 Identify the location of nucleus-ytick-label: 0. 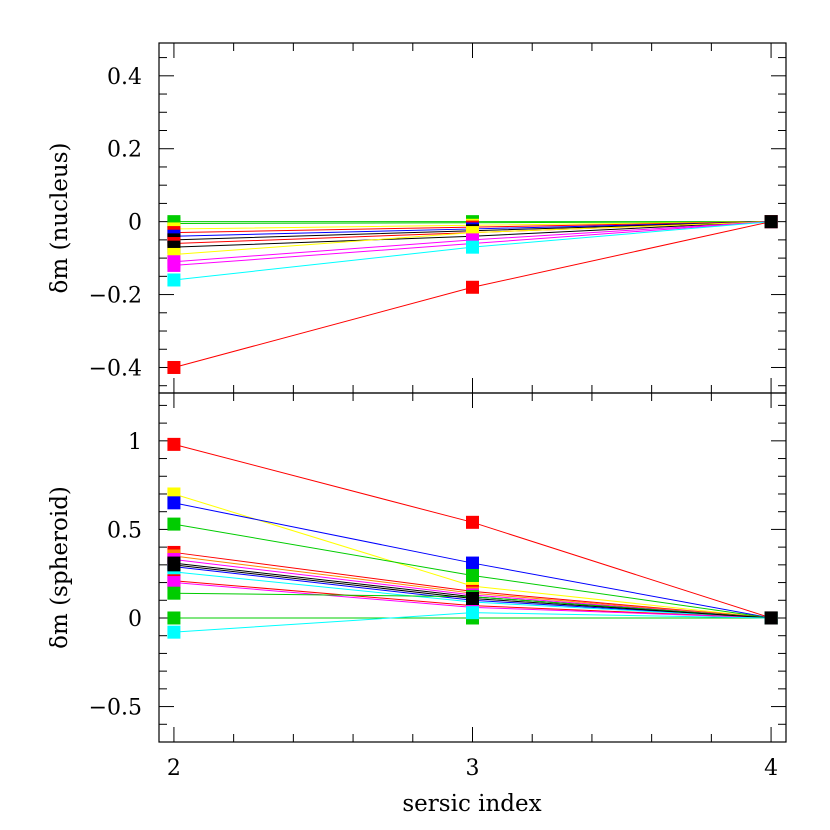
(135, 223).